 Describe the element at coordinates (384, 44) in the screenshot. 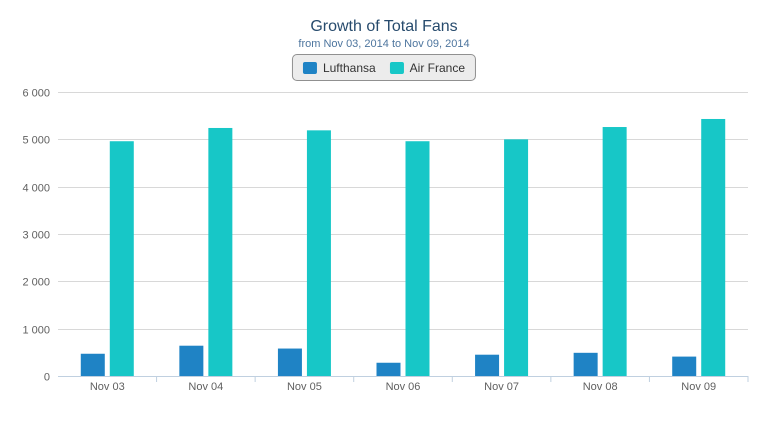

I see `chart-subtitle: from Nov 03, 2014 to Nov 09, 2014` at that location.